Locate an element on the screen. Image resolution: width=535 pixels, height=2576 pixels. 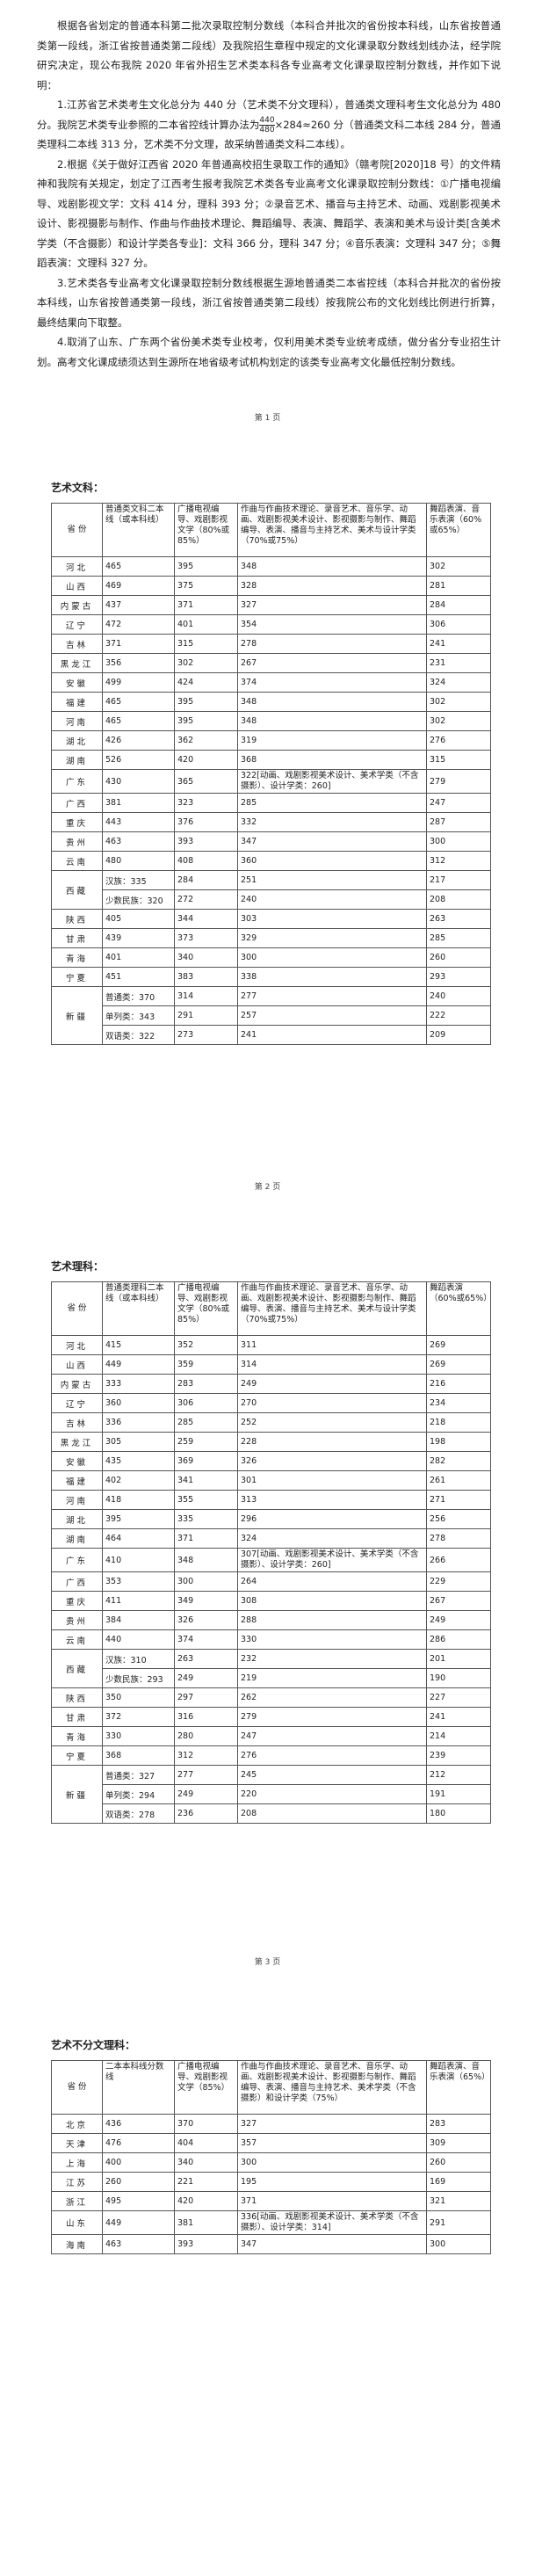
denominator: 480 is located at coordinates (267, 129).